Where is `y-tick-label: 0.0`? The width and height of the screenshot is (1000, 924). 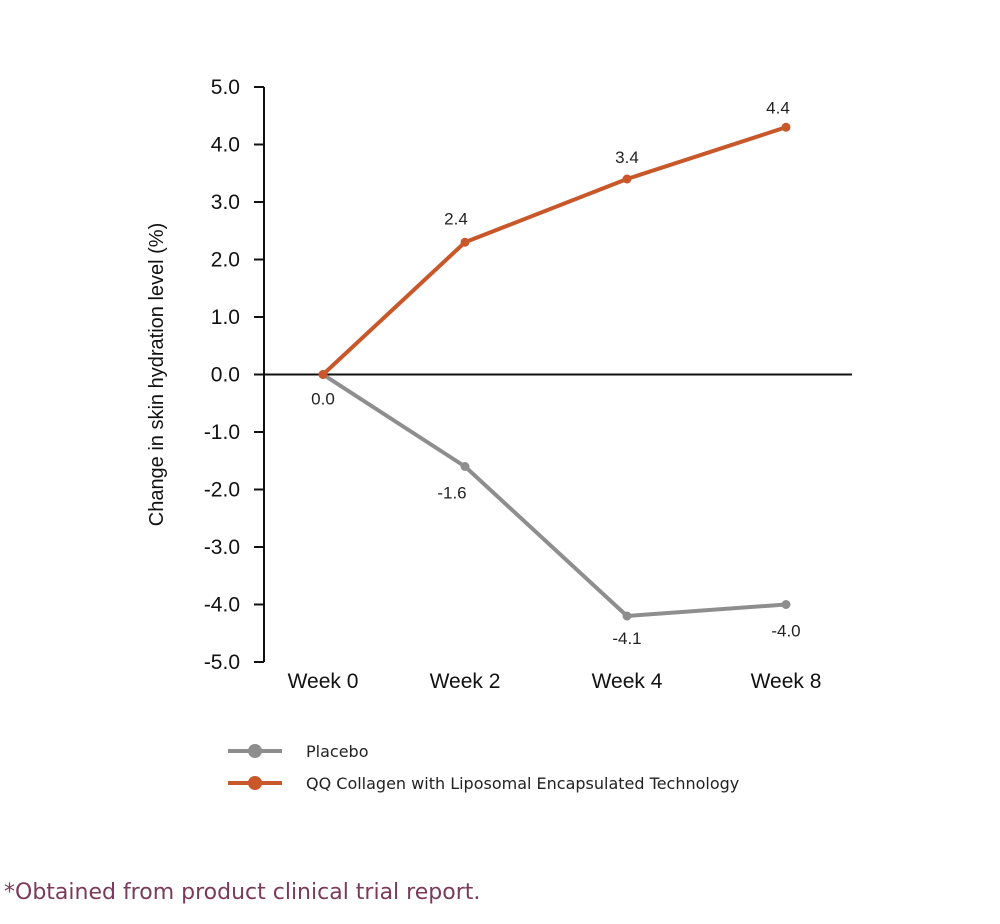
y-tick-label: 0.0 is located at coordinates (225, 375).